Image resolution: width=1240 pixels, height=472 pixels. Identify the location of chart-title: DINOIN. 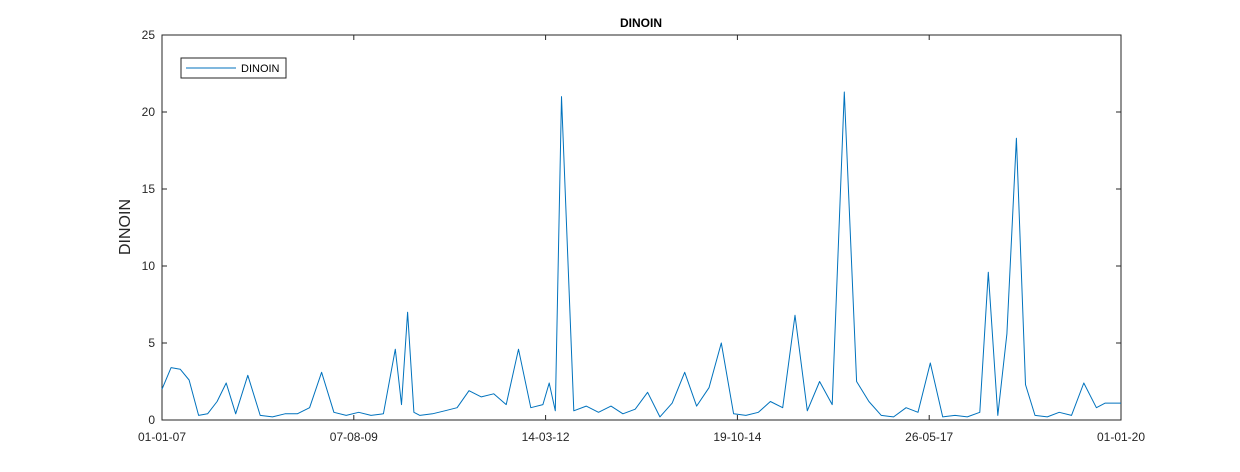
(641, 23).